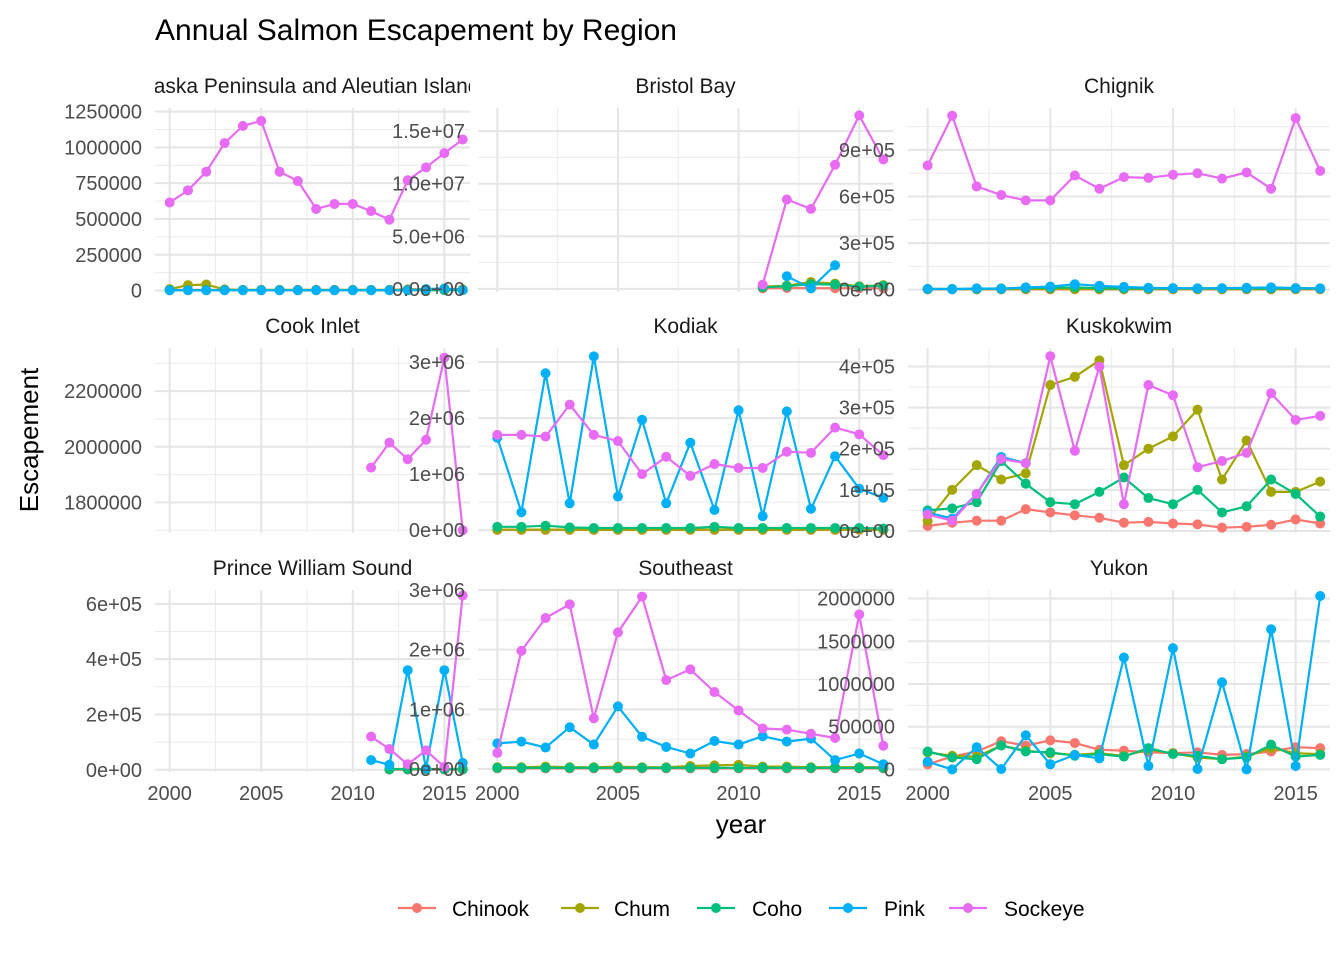  I want to click on legend-label: Chum, so click(642, 909).